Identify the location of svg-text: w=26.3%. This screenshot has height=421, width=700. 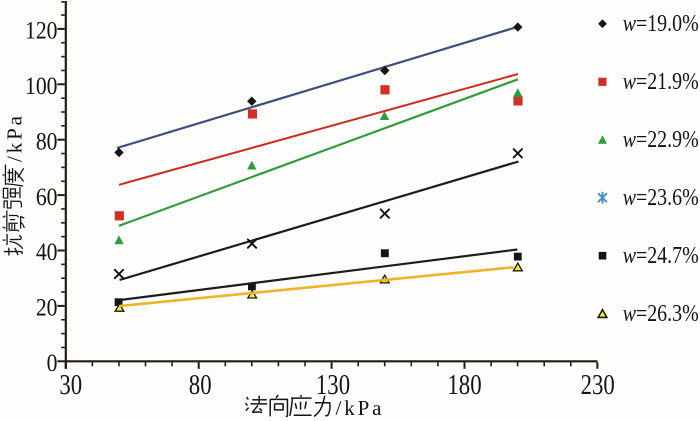
(661, 312).